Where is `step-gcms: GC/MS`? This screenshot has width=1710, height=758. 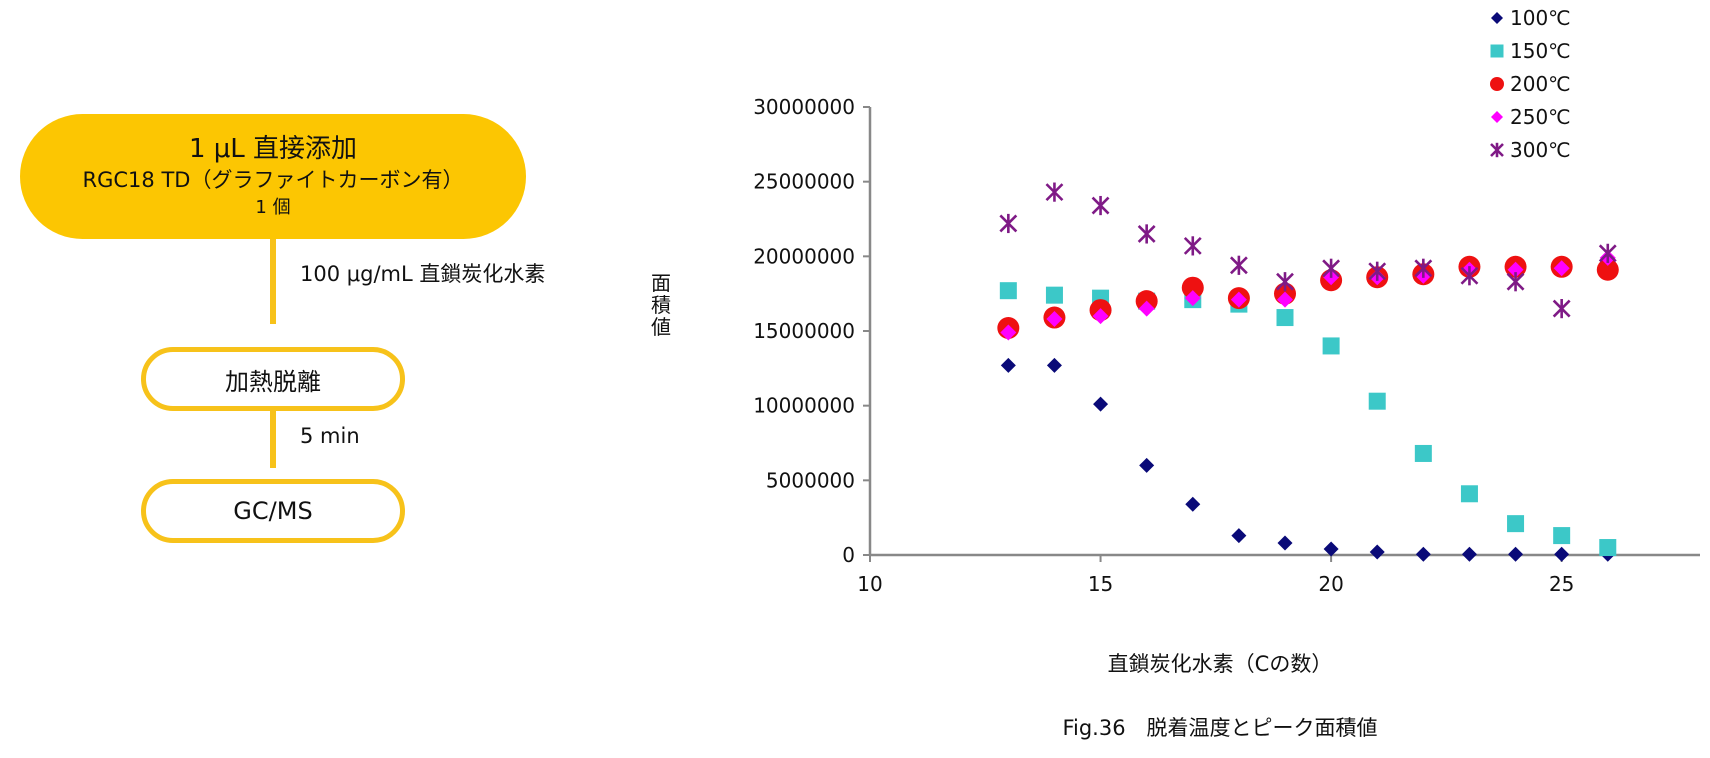 step-gcms: GC/MS is located at coordinates (273, 511).